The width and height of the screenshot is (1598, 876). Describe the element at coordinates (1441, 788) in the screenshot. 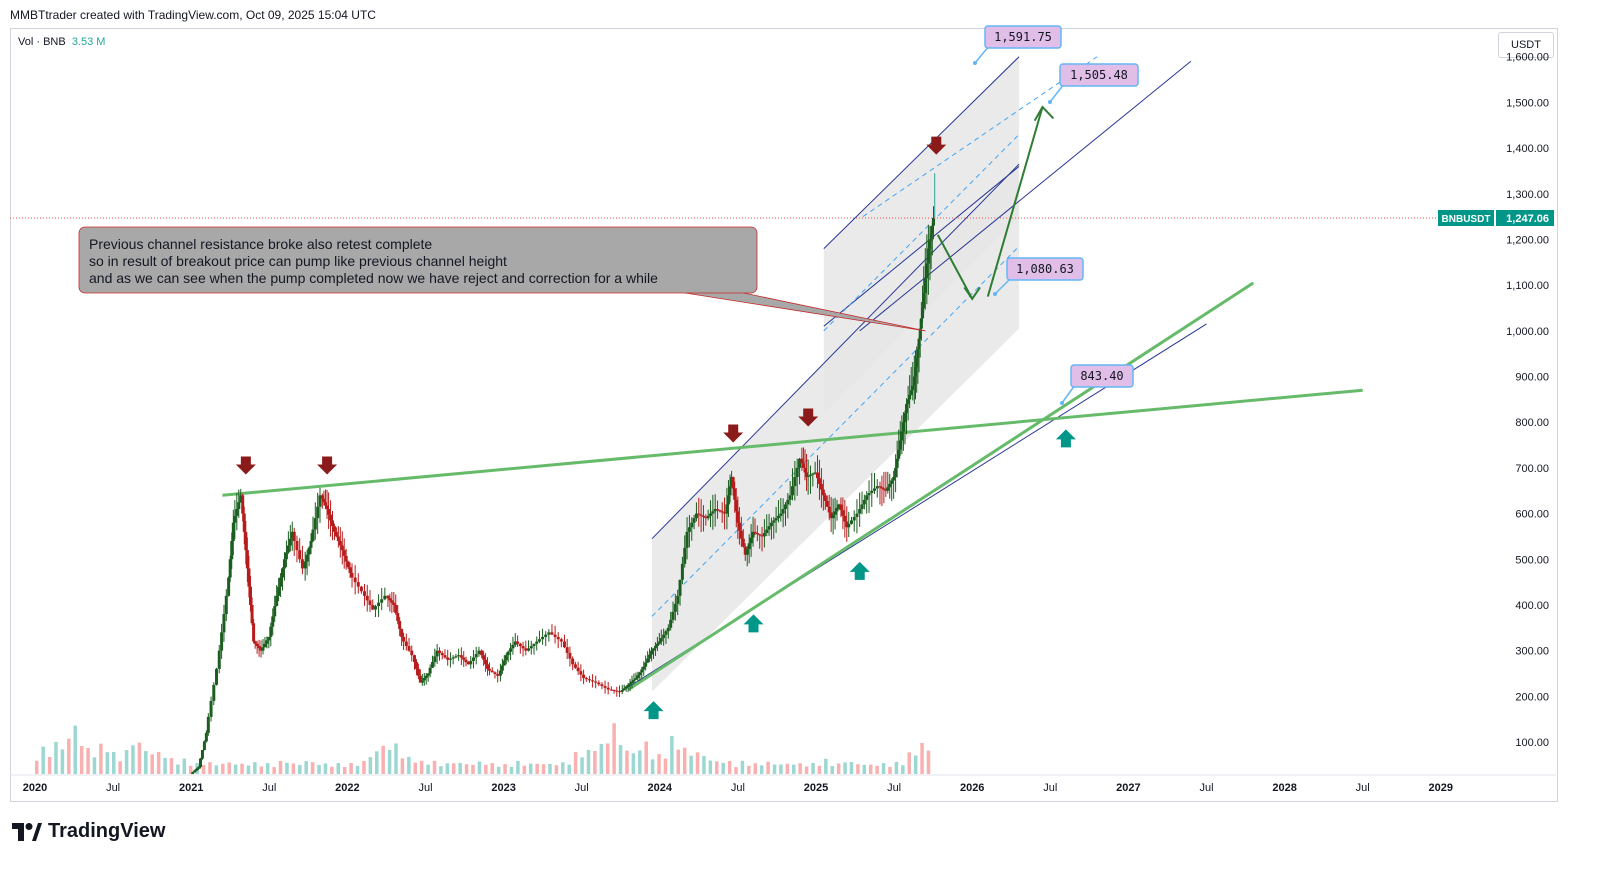

I see `x-tick-label: 2029` at that location.